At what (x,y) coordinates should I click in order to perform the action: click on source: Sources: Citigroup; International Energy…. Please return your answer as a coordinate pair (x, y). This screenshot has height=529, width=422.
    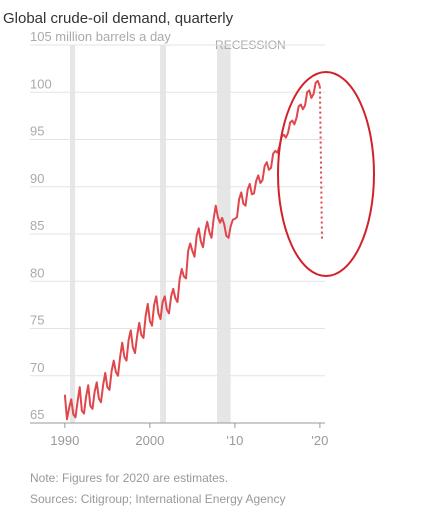
    Looking at the image, I should click on (157, 499).